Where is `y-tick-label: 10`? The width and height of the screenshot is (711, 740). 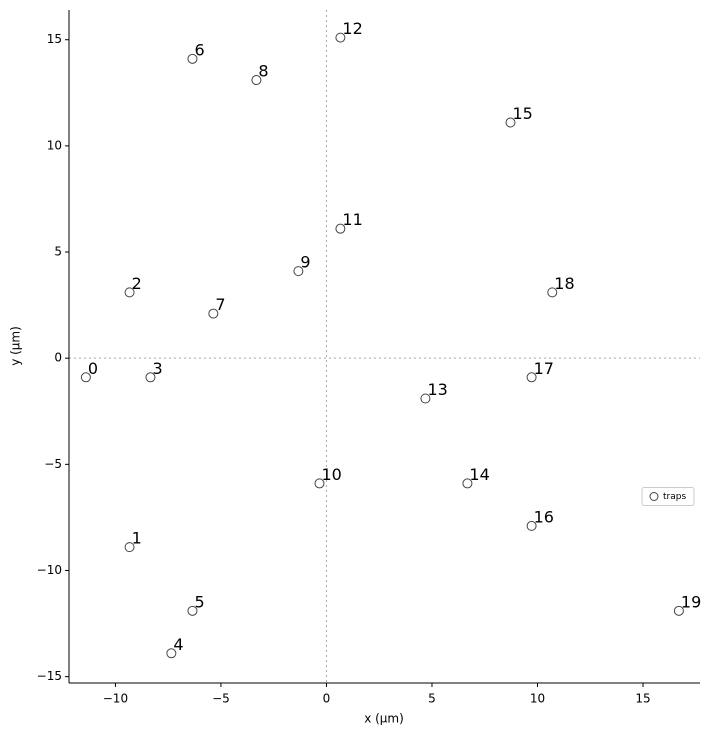 y-tick-label: 10 is located at coordinates (54, 145).